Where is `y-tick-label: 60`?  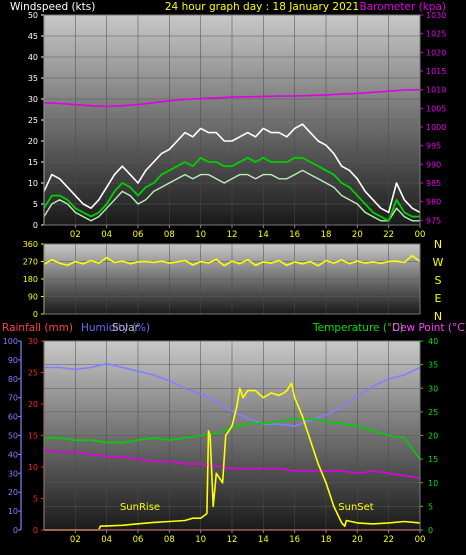
y-tick-label: 60 is located at coordinates (13, 417).